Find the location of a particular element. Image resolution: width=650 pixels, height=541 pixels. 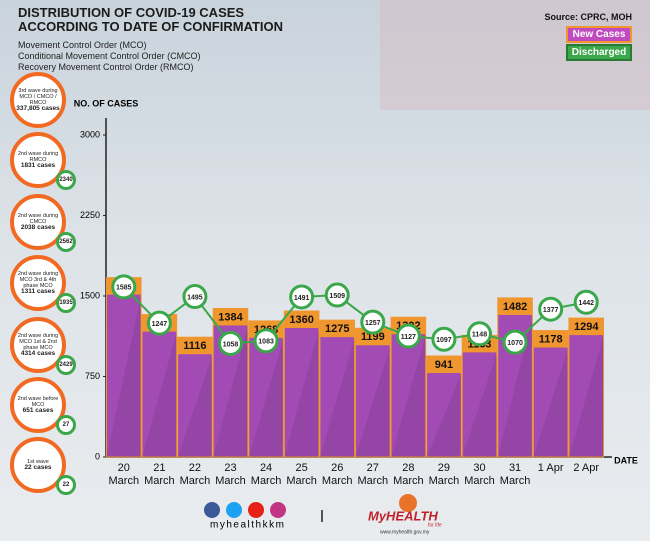

value-label: 1275 is located at coordinates (337, 329).